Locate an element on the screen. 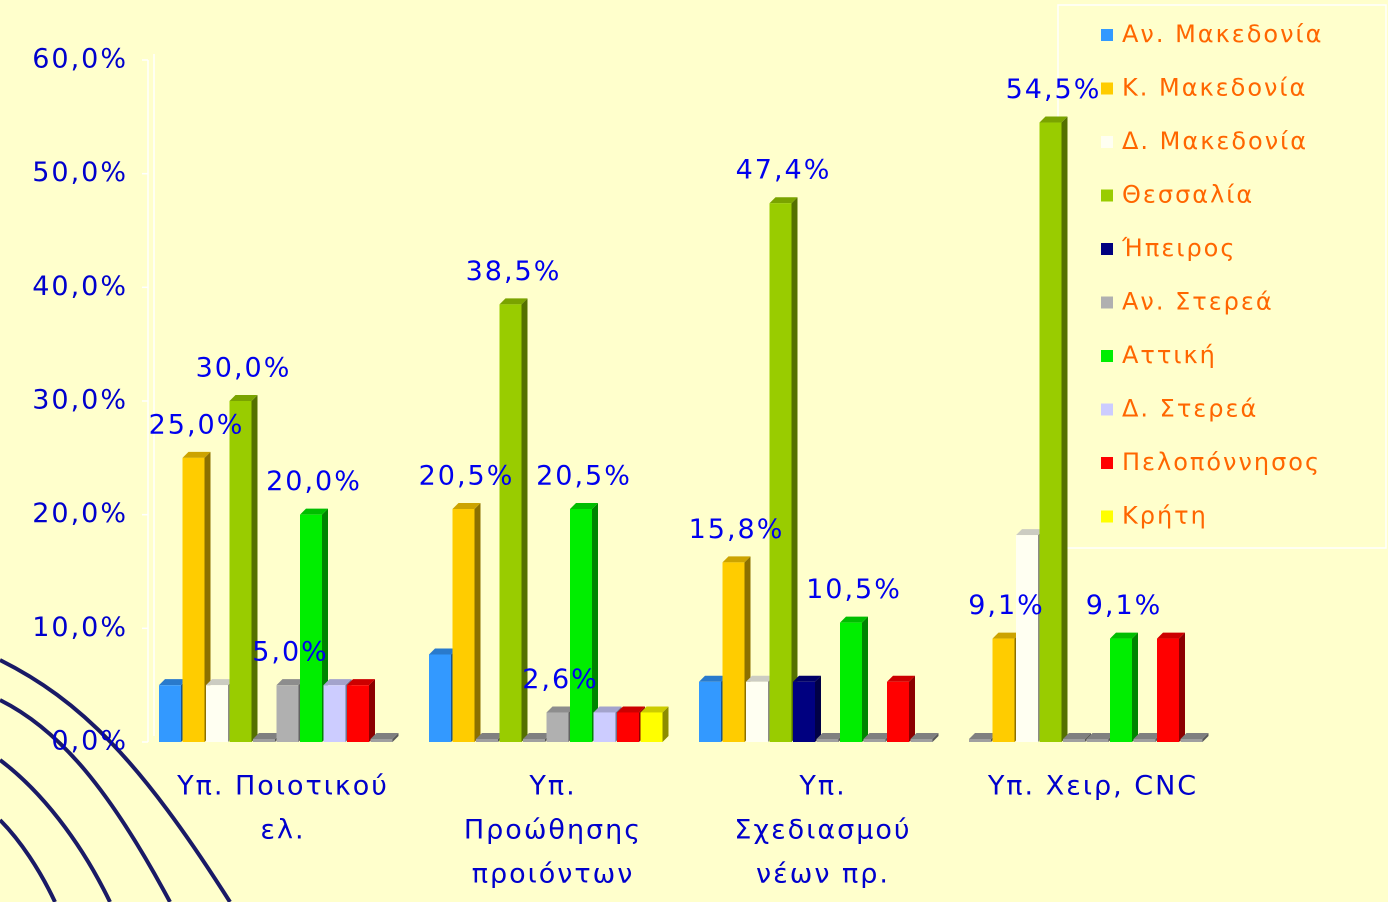  data-label: 5,0% is located at coordinates (290, 652).